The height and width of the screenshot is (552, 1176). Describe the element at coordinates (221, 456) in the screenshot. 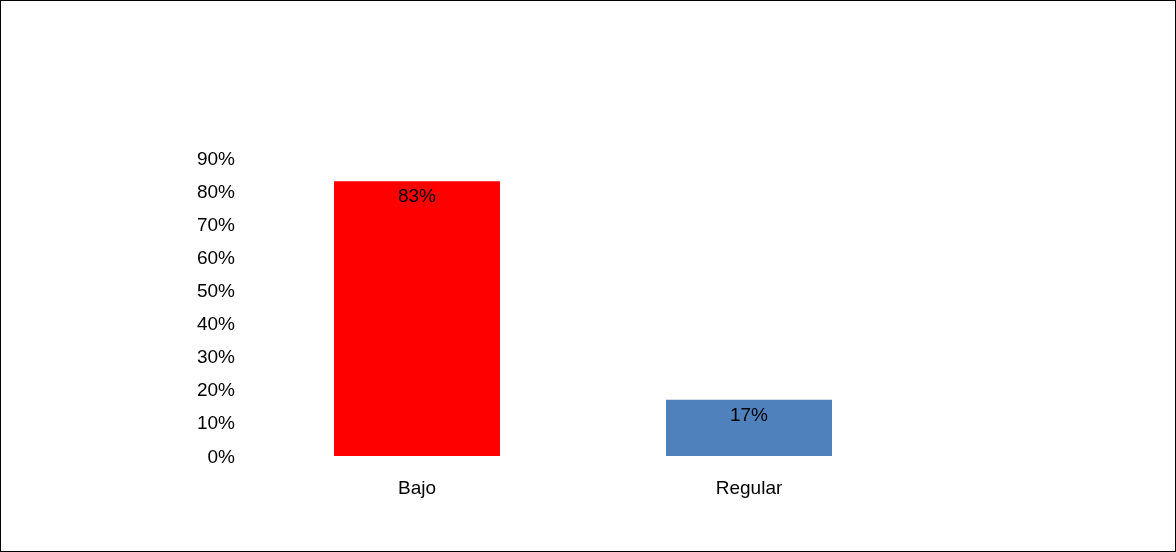

I see `y-tick-label: 0%` at that location.